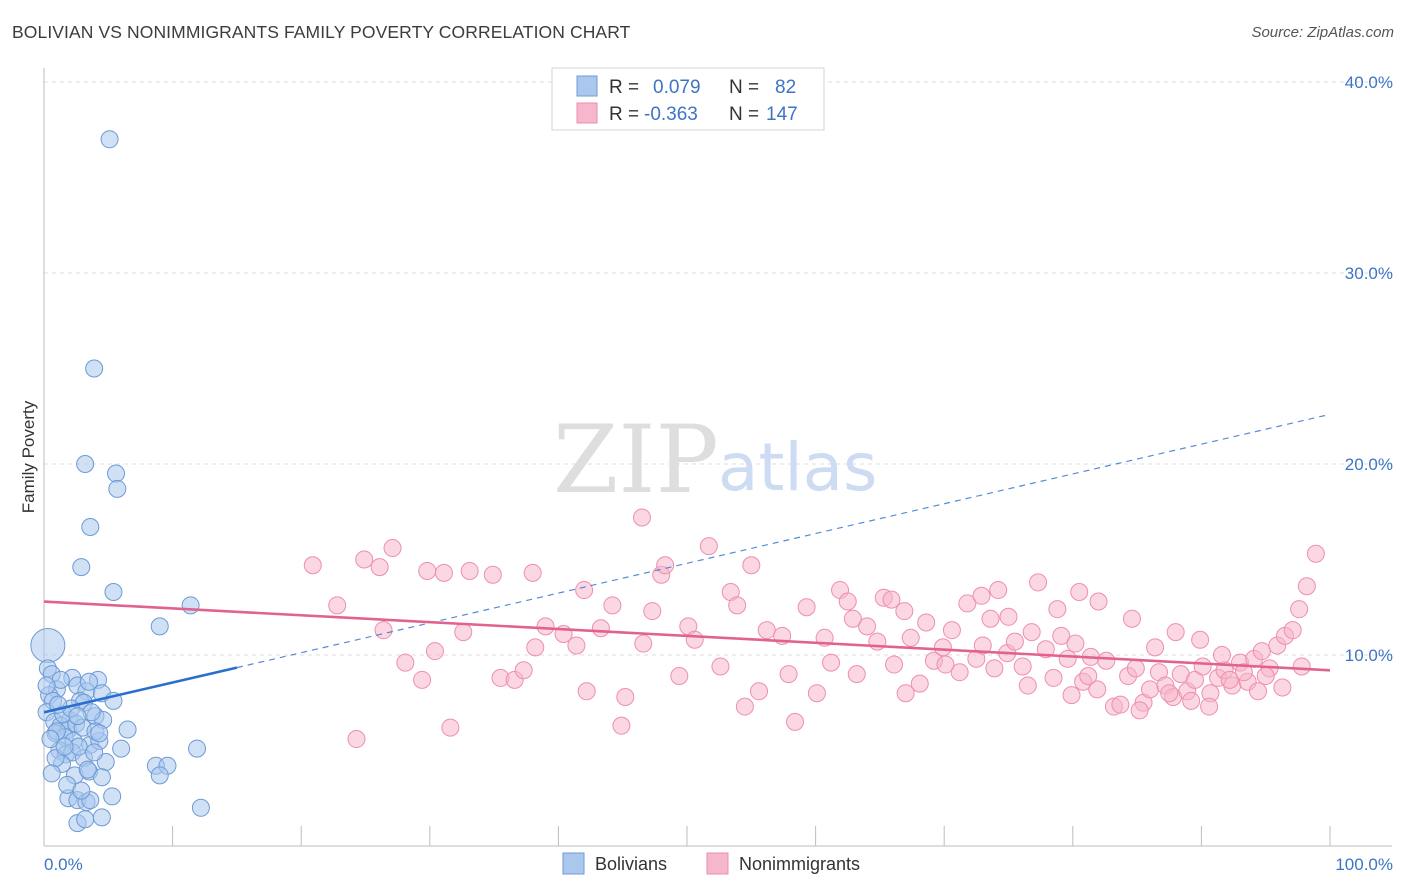 The width and height of the screenshot is (1406, 892). I want to click on chart-source: Source: ZipAtlas.com, so click(1322, 32).